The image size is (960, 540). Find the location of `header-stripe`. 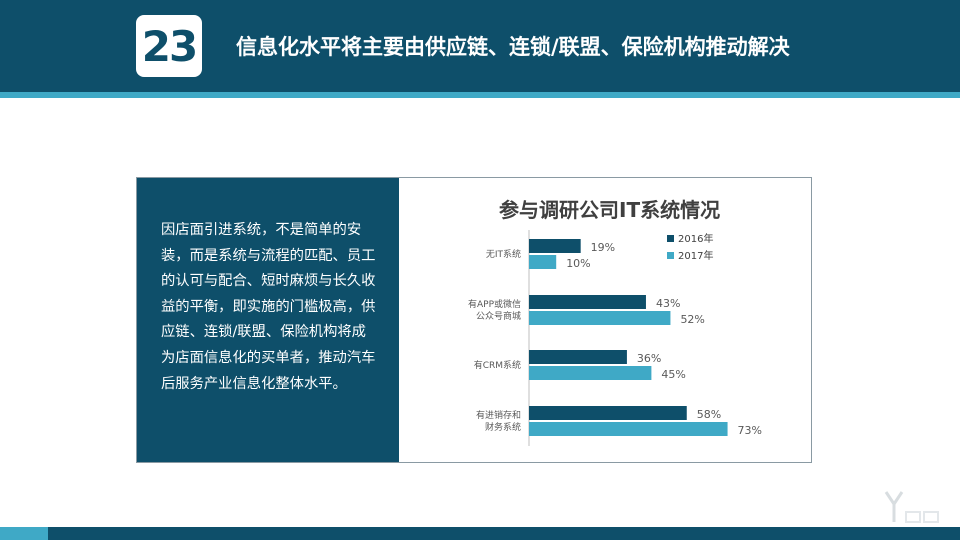

header-stripe is located at coordinates (480, 95).